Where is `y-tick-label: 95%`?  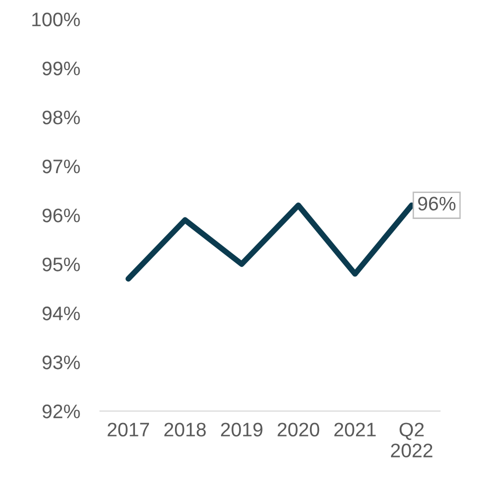
y-tick-label: 95% is located at coordinates (61, 265).